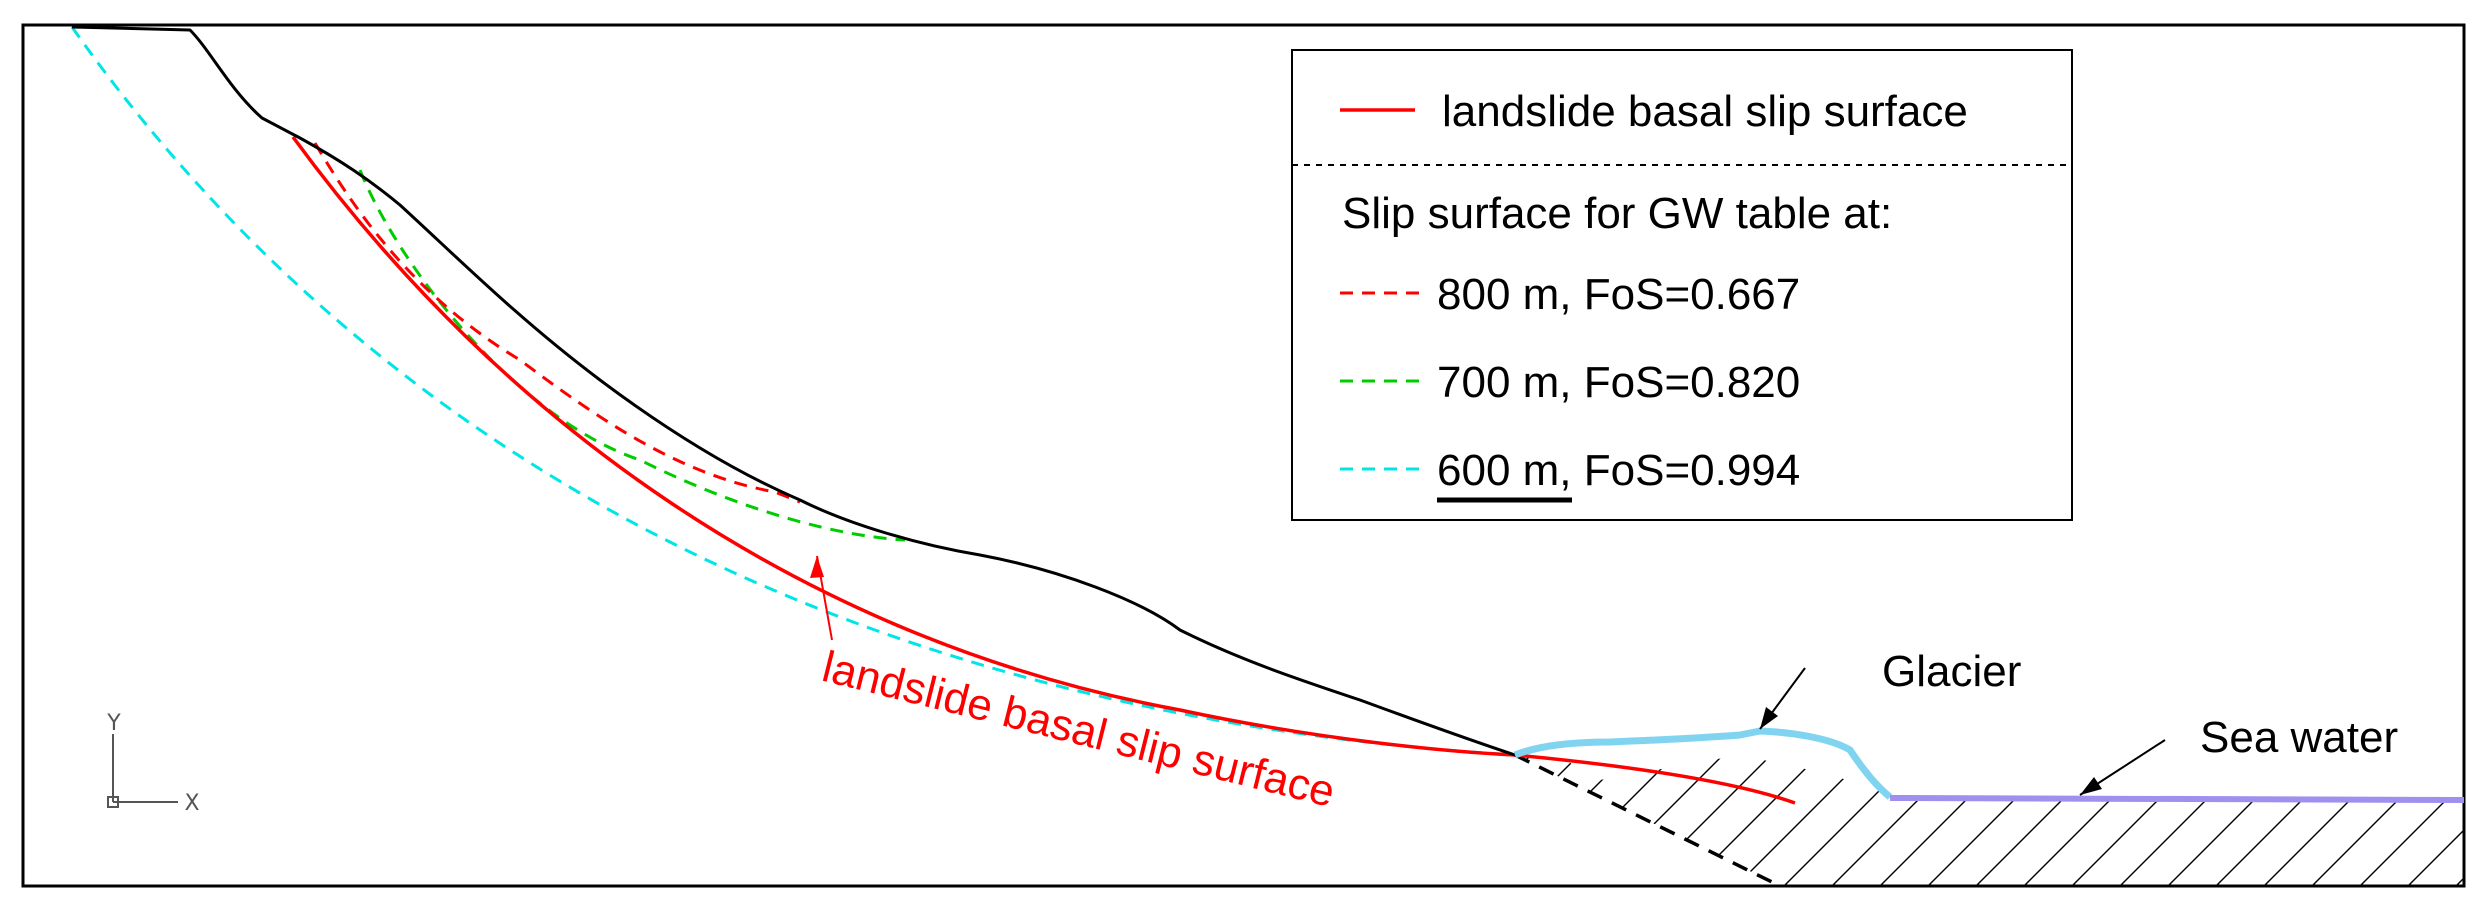 This screenshot has height=922, width=2484. I want to click on legend-600-label: 600 m, FoS=0.994, so click(1618, 470).